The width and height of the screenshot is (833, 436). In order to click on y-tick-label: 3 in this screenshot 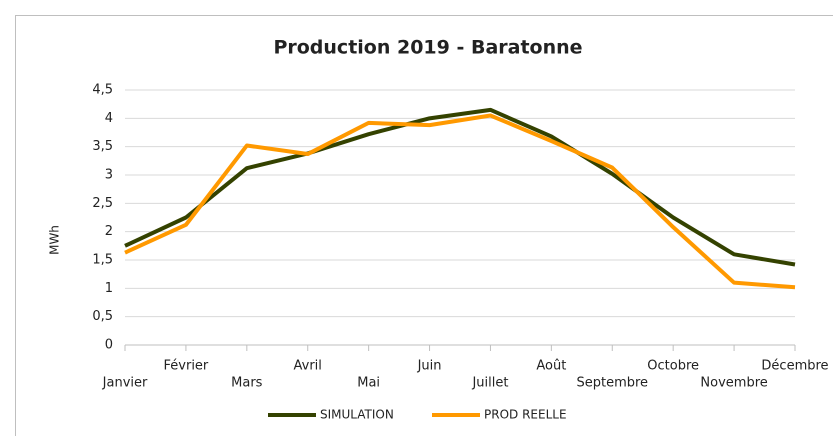, I will do `click(109, 175)`.